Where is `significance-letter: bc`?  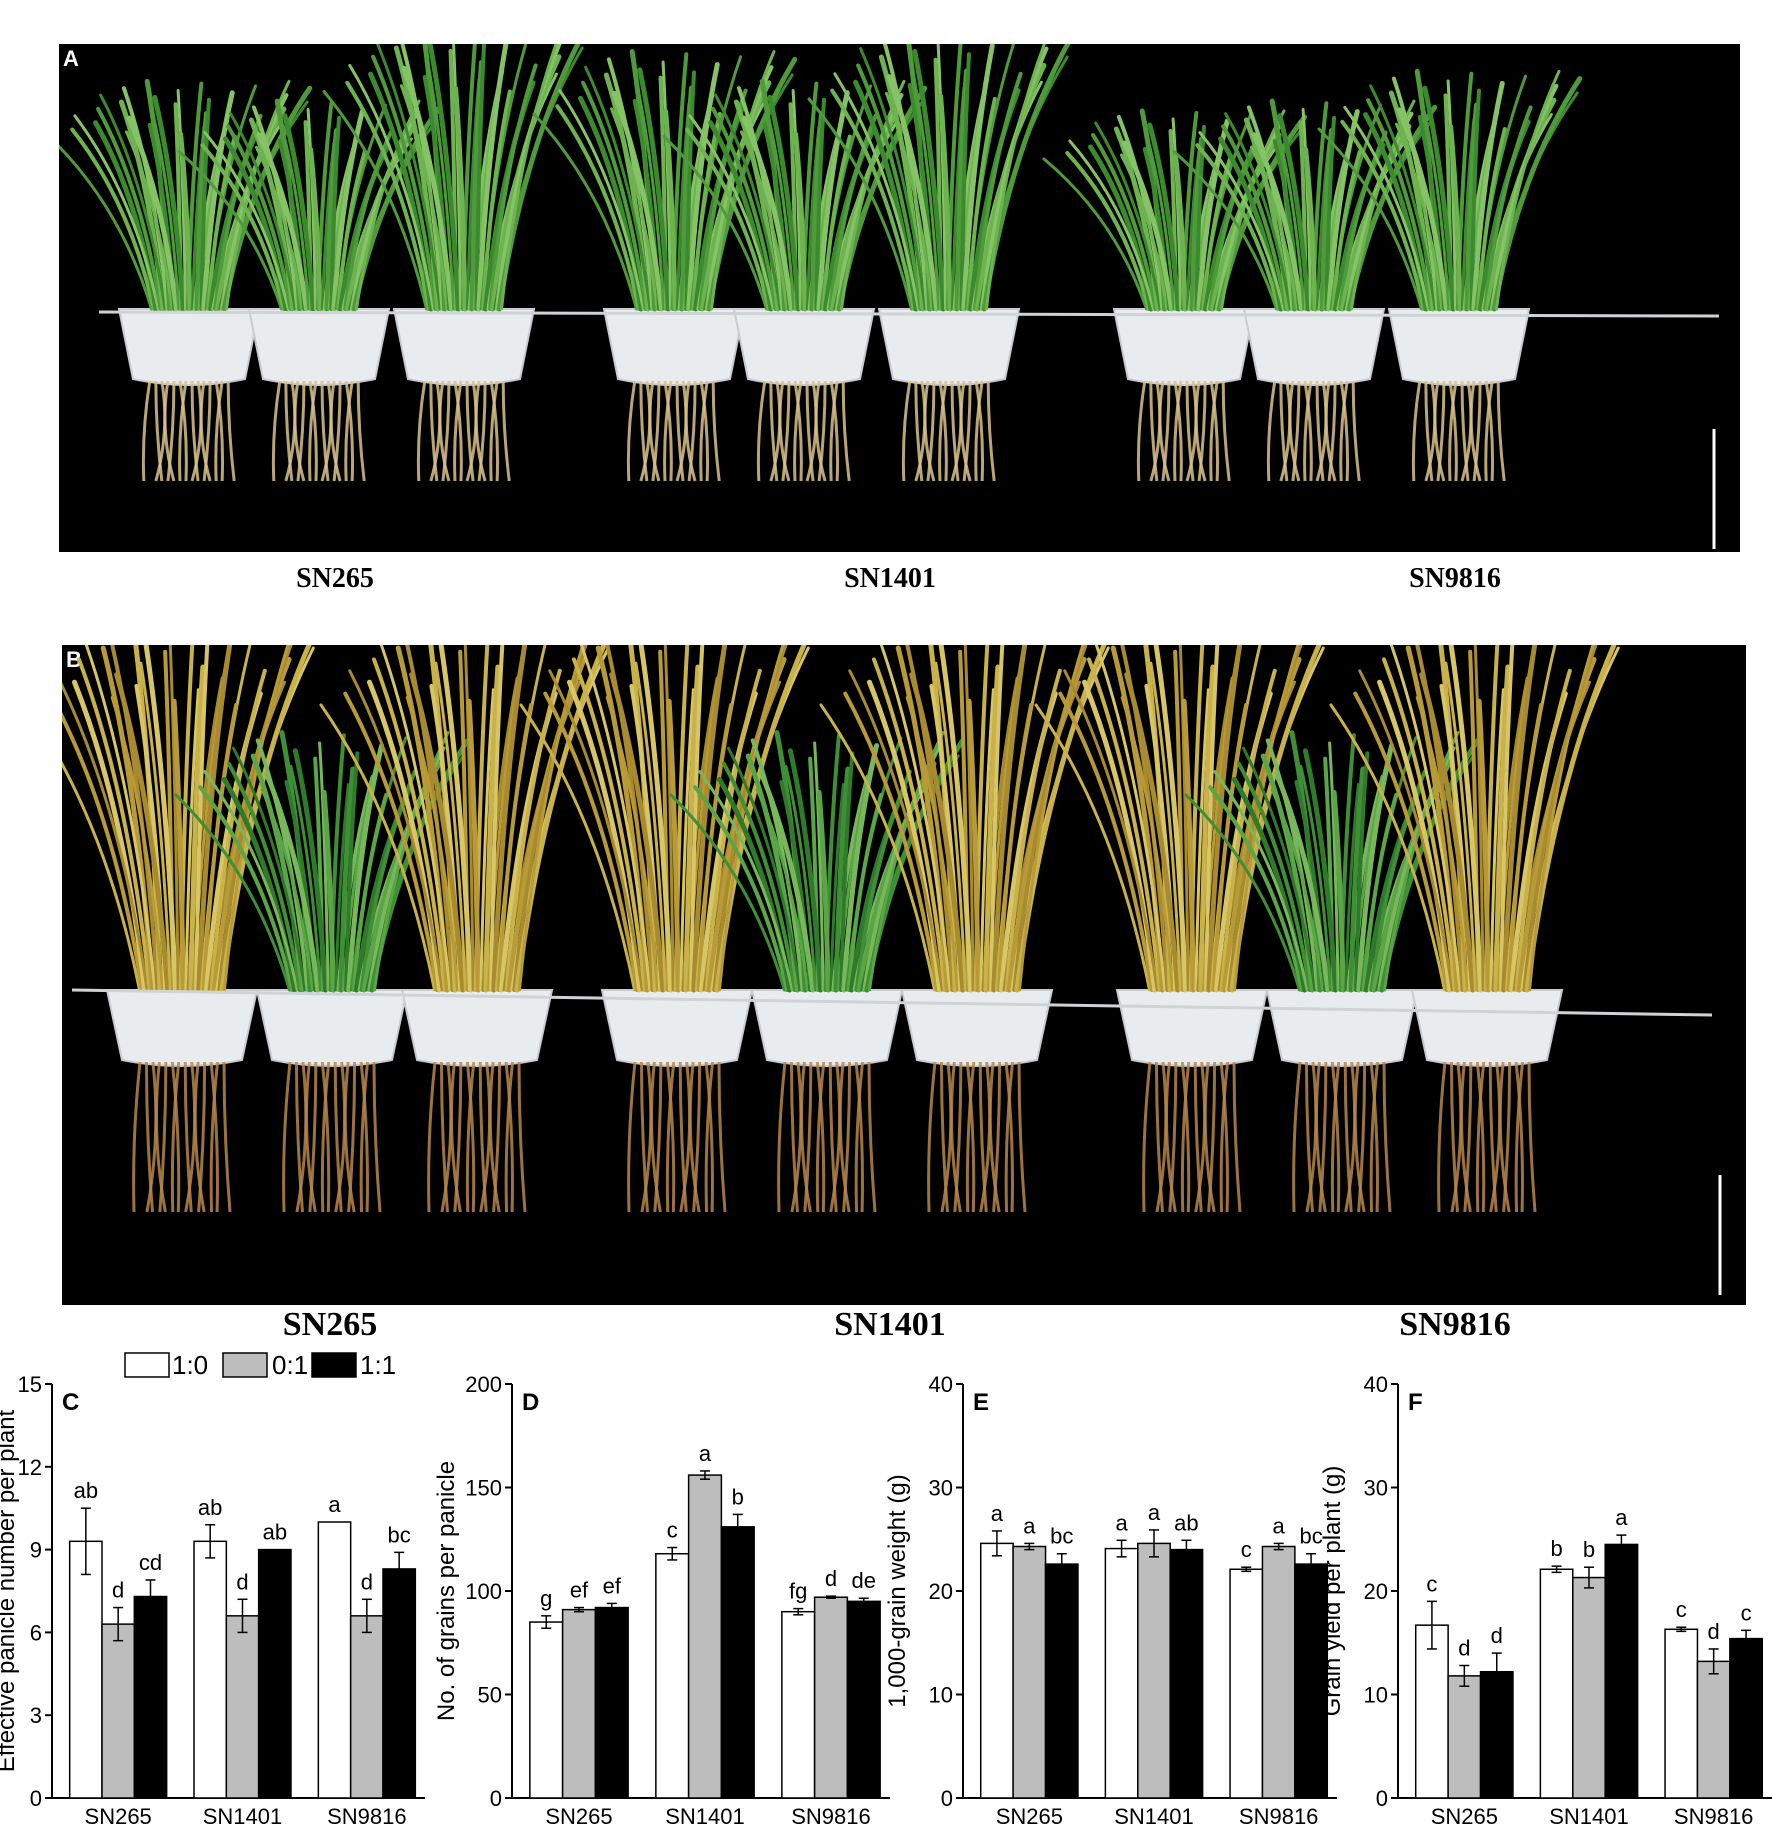
significance-letter: bc is located at coordinates (1061, 1536).